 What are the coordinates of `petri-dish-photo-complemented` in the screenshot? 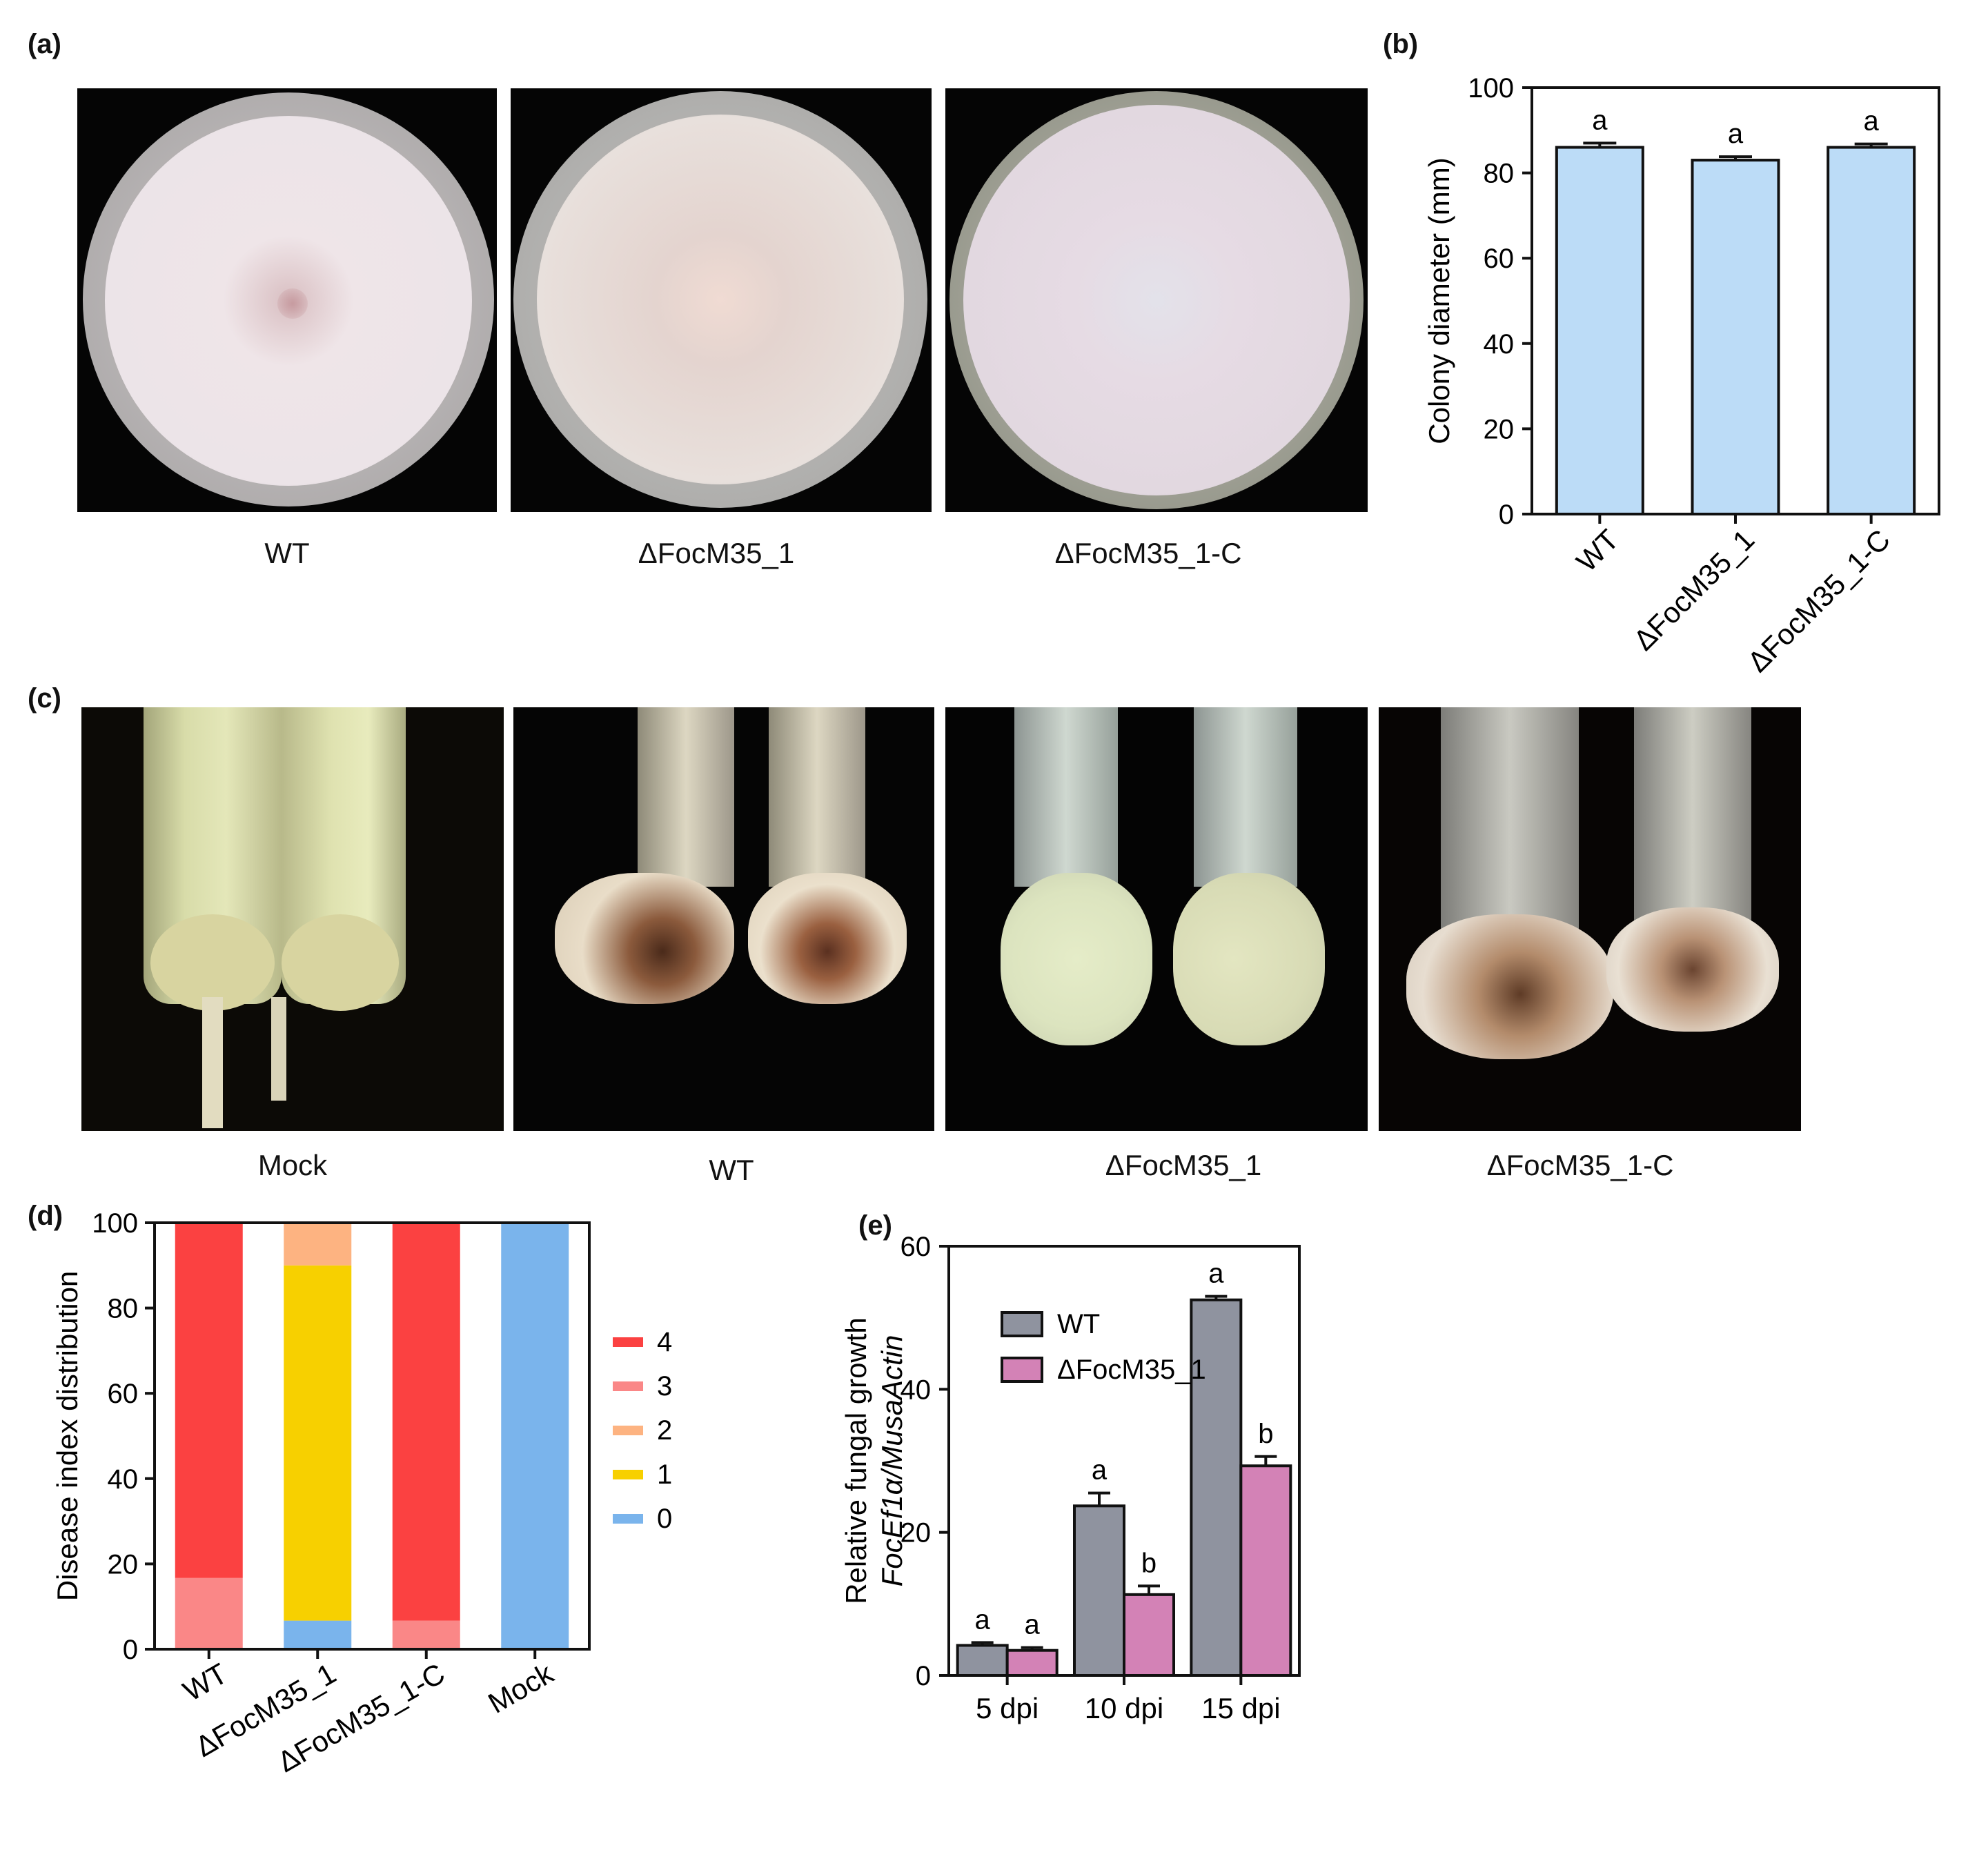 It's located at (1156, 300).